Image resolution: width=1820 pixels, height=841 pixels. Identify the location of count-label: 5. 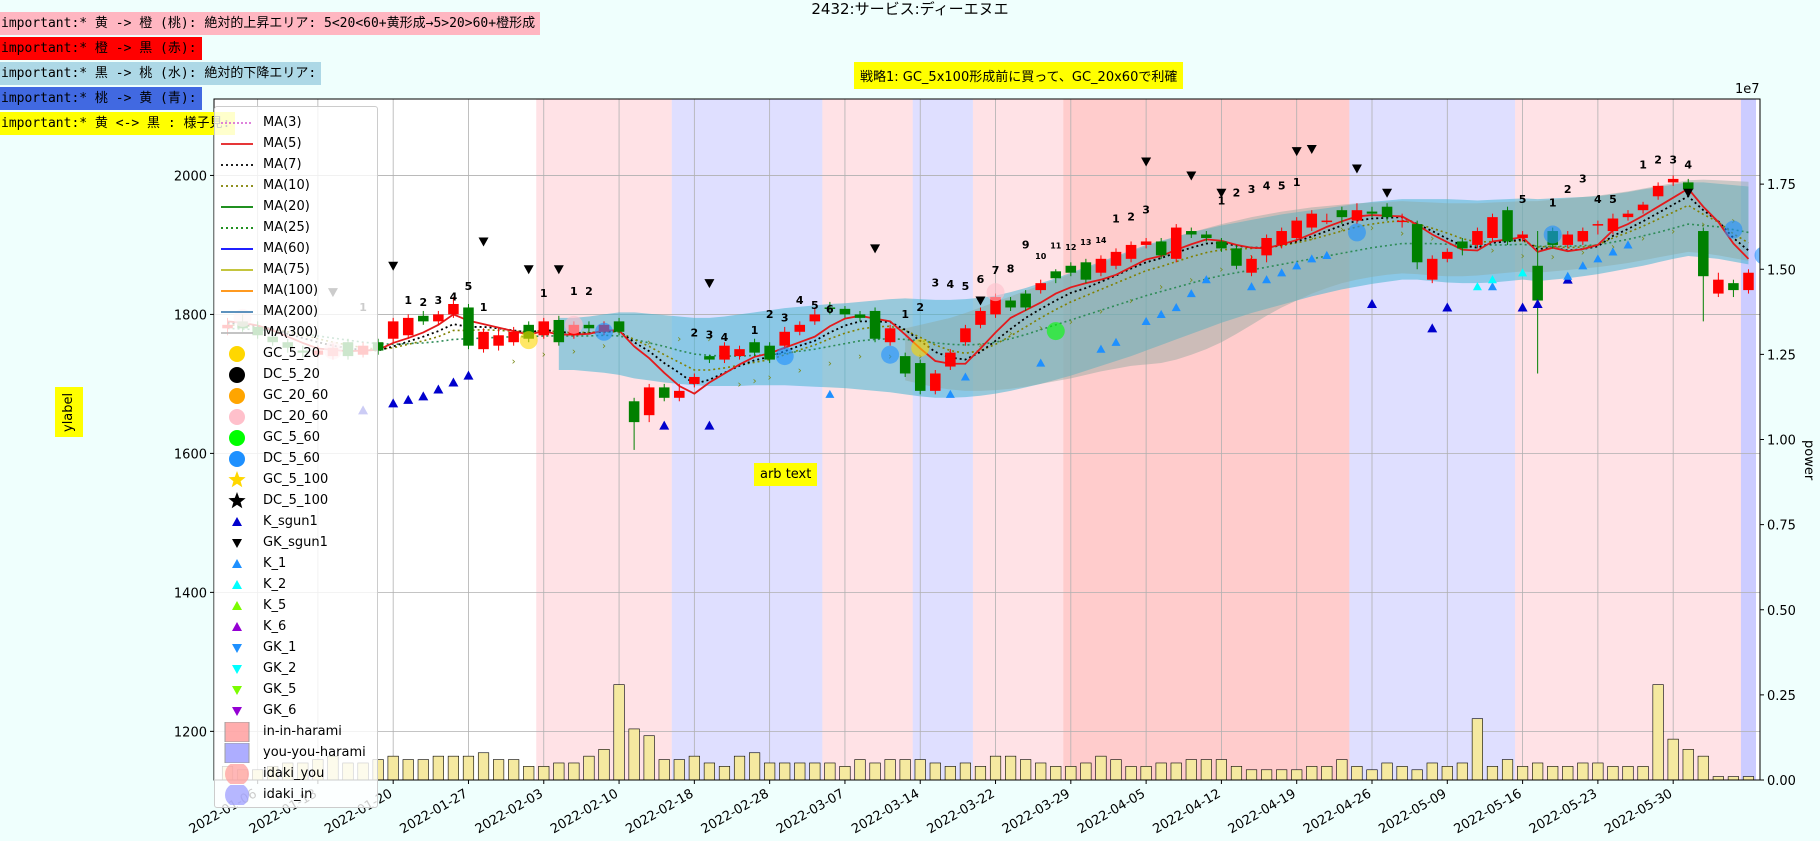
(1613, 199).